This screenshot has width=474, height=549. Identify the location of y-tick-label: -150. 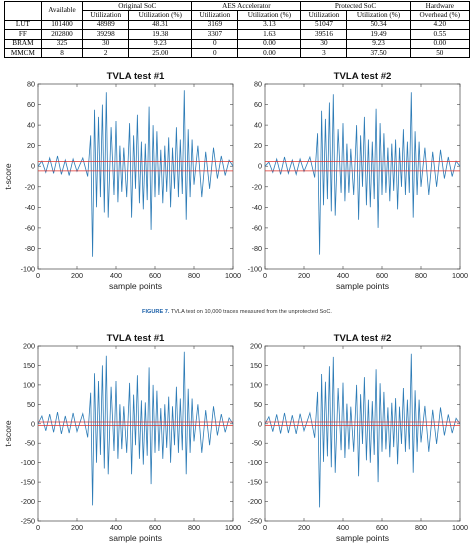
(255, 482).